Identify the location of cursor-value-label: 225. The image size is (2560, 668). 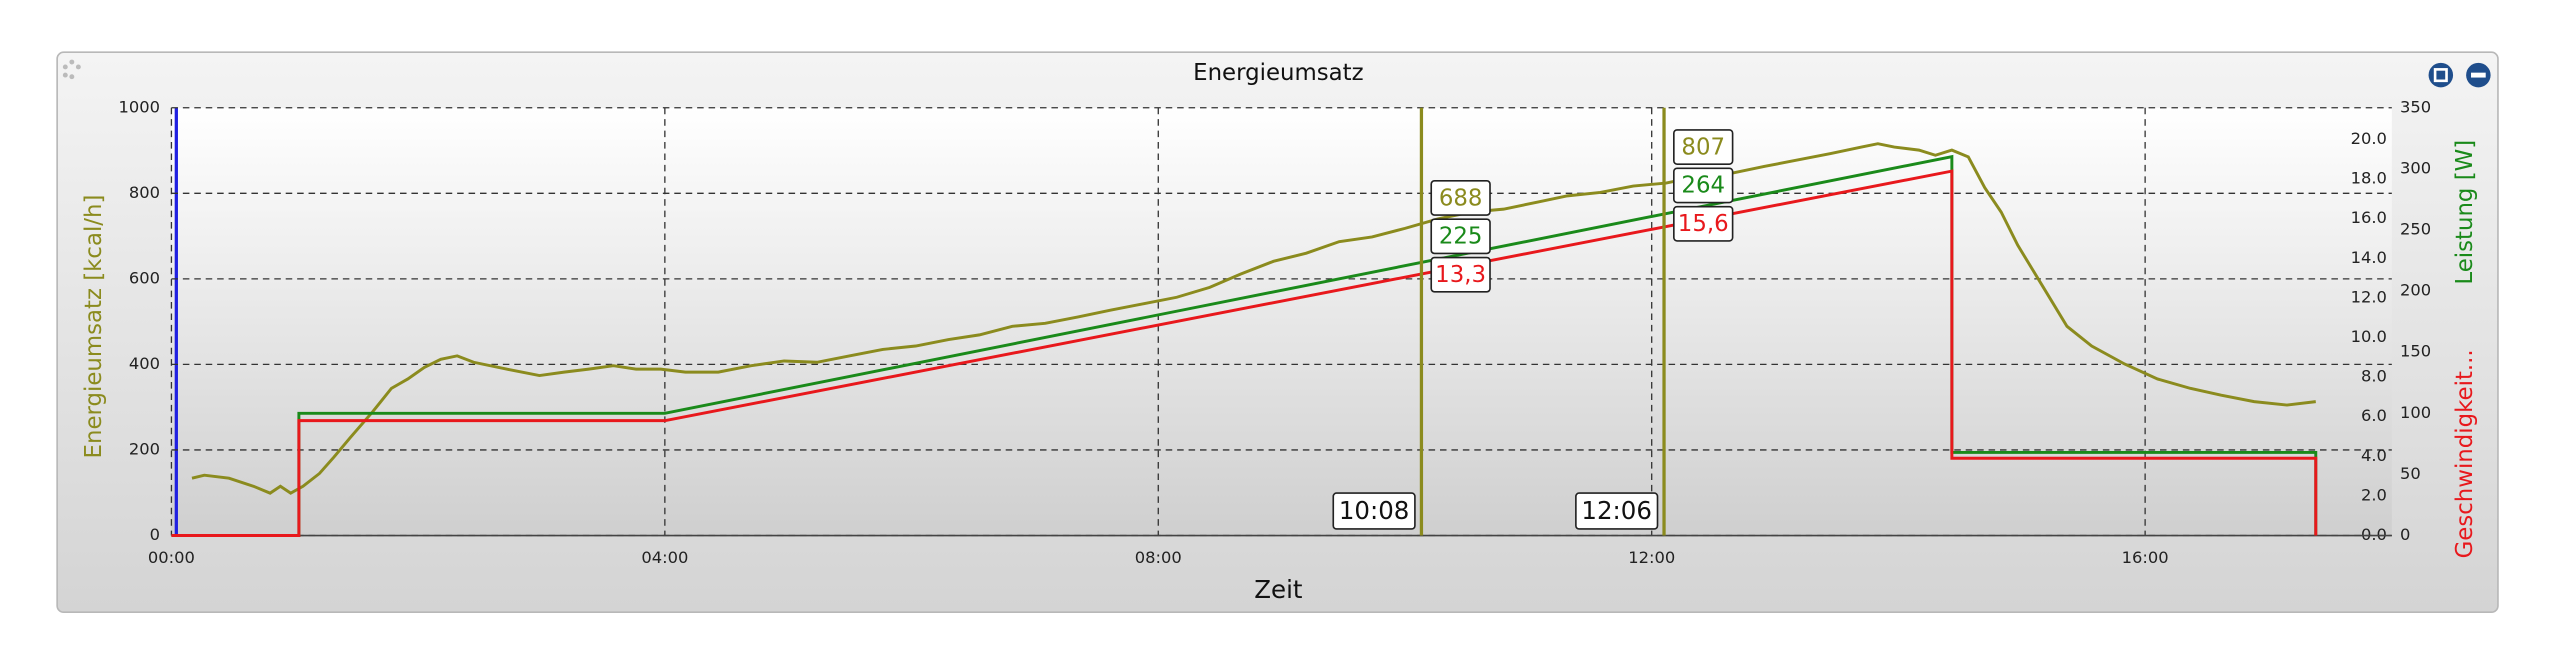
(1461, 237).